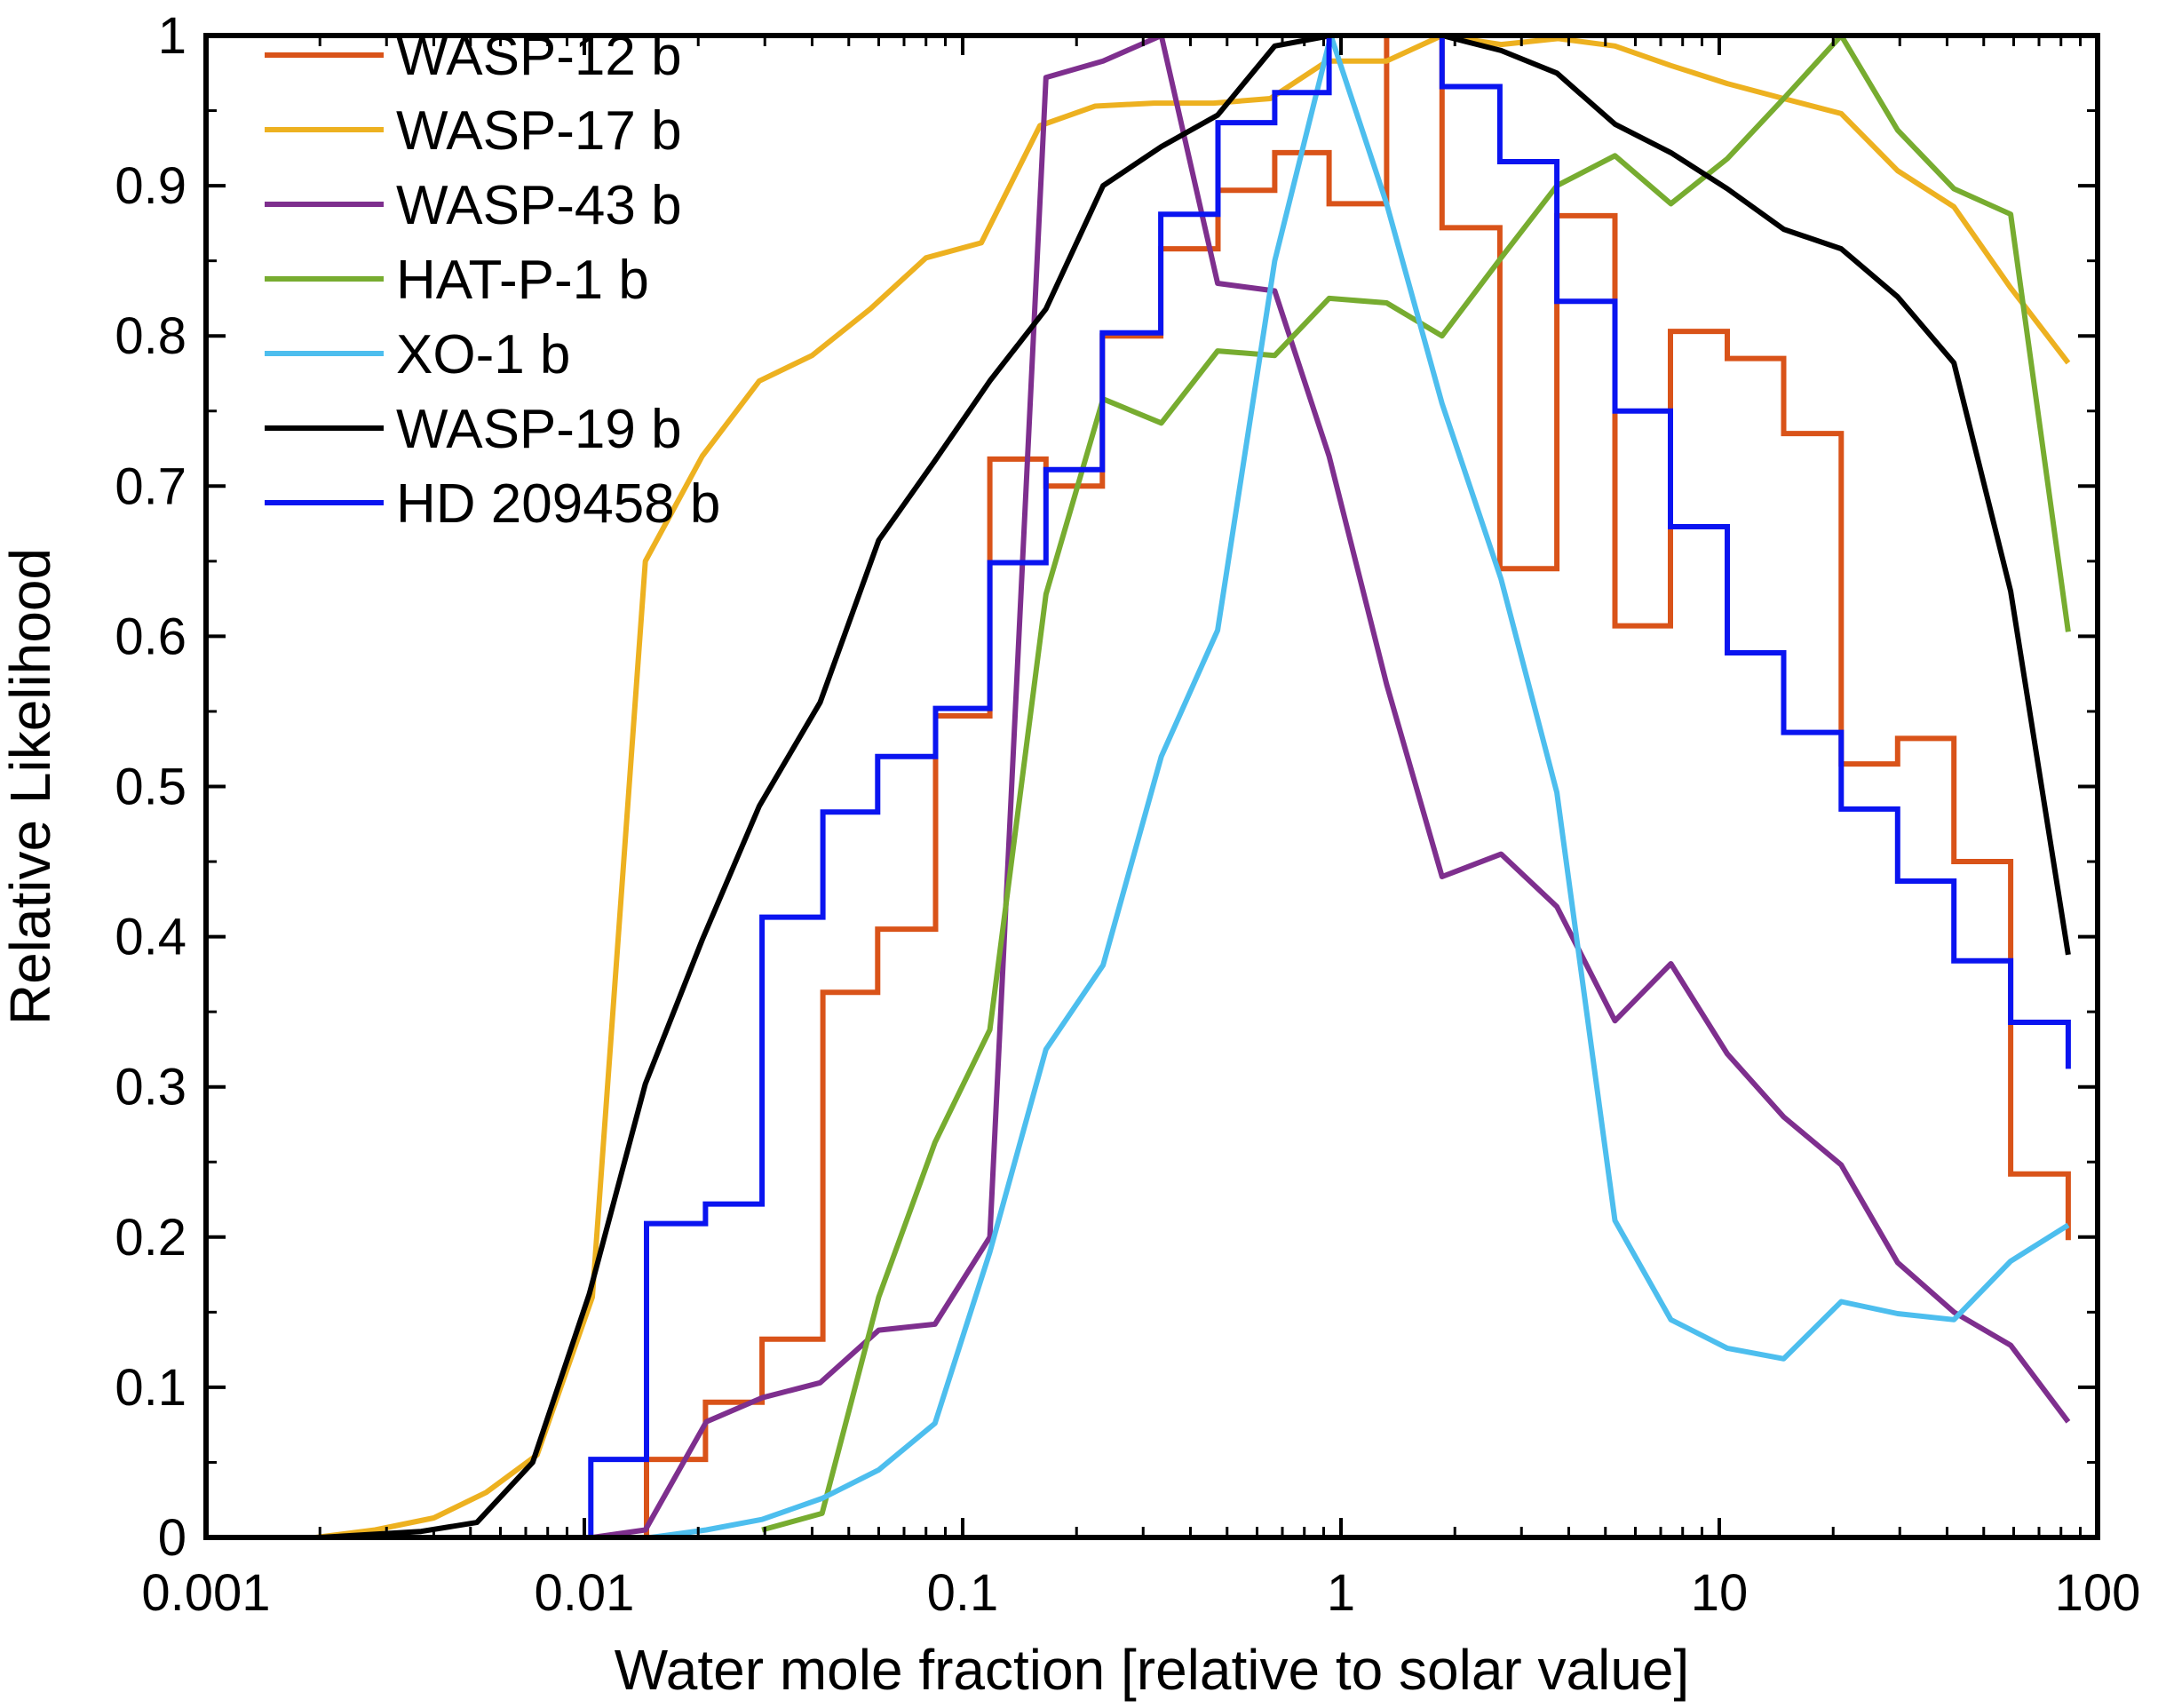 The image size is (2158, 1708). Describe the element at coordinates (585, 1593) in the screenshot. I see `x-tick-label: 0.01` at that location.